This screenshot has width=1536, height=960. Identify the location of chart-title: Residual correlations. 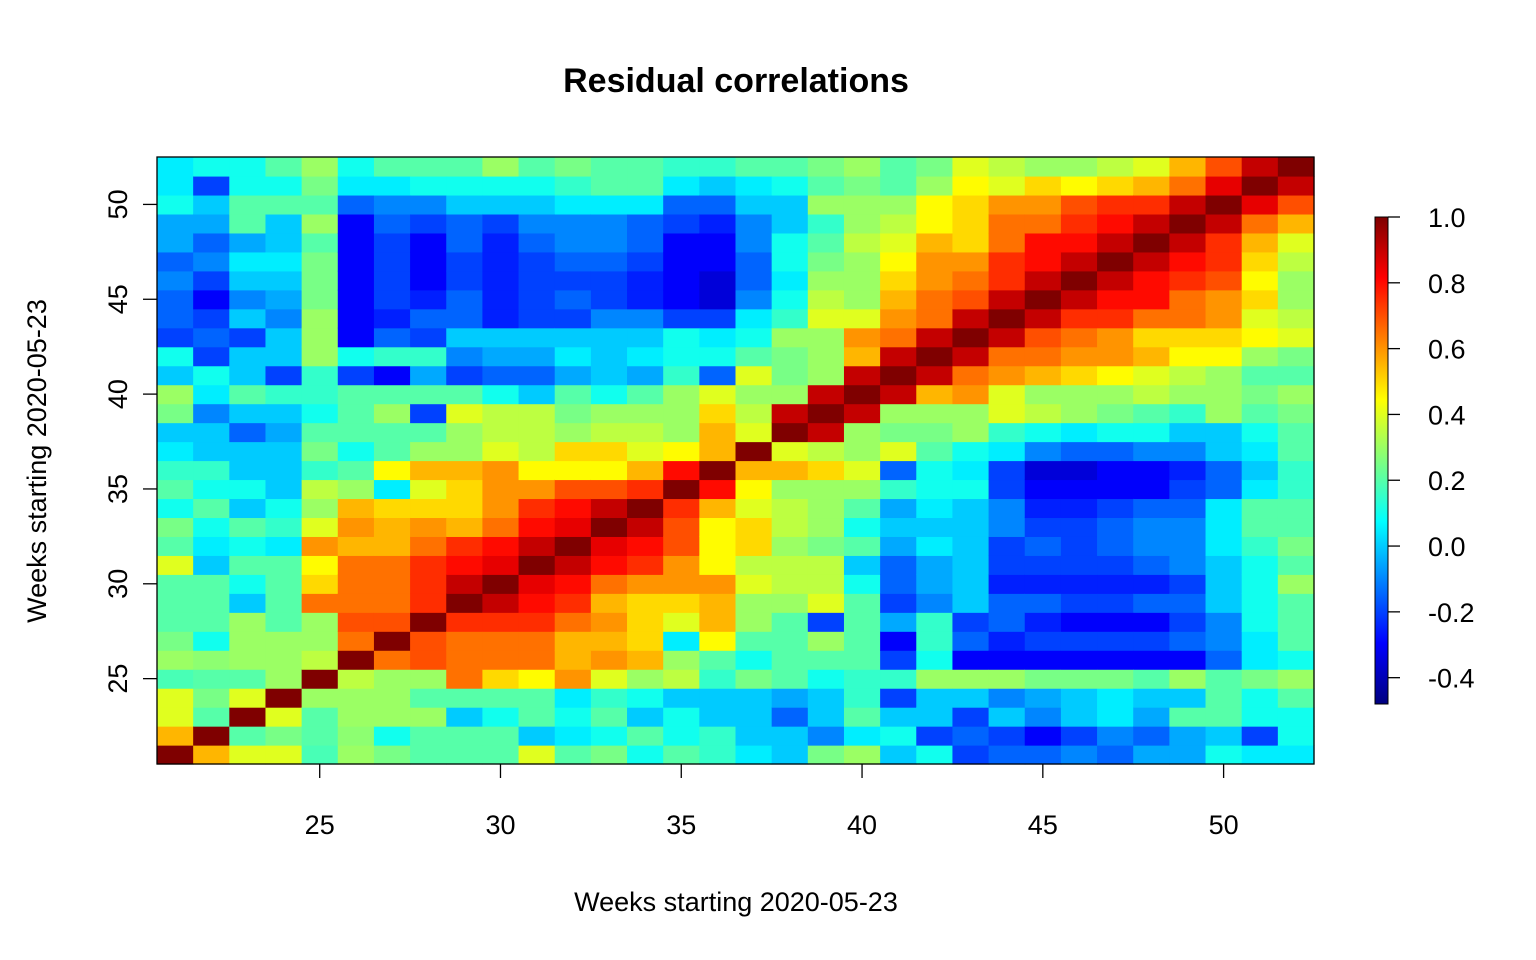
(736, 81).